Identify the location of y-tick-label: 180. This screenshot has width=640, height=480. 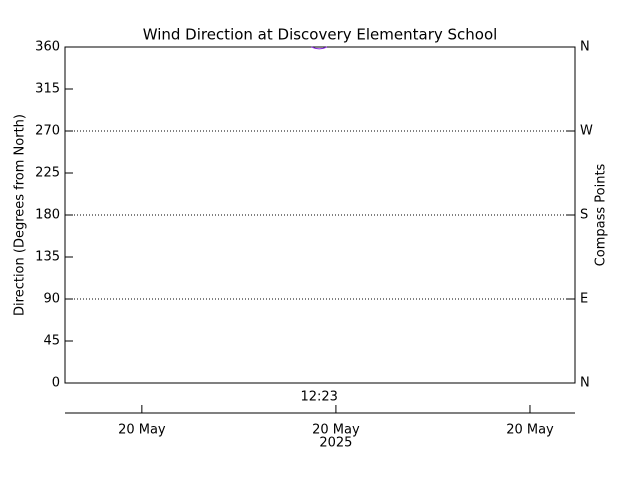
(47, 215).